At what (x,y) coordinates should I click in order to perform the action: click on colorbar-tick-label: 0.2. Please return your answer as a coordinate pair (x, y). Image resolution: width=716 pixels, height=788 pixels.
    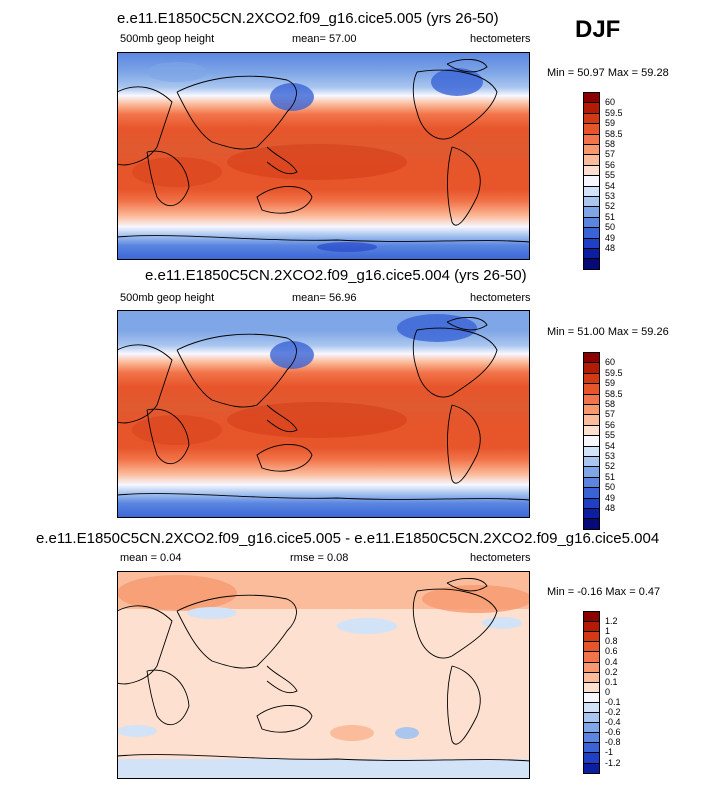
    Looking at the image, I should click on (611, 671).